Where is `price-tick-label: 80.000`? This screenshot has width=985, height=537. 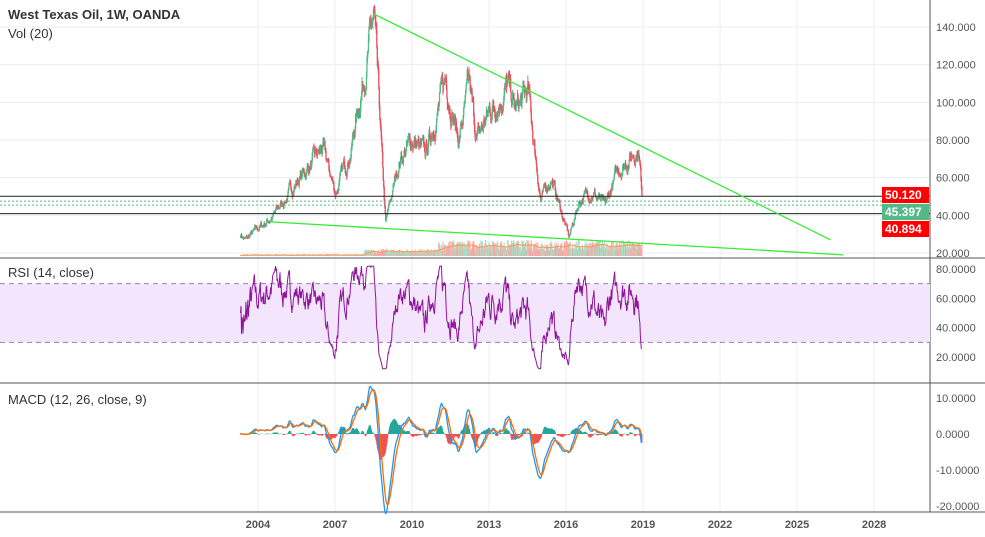 price-tick-label: 80.000 is located at coordinates (953, 141).